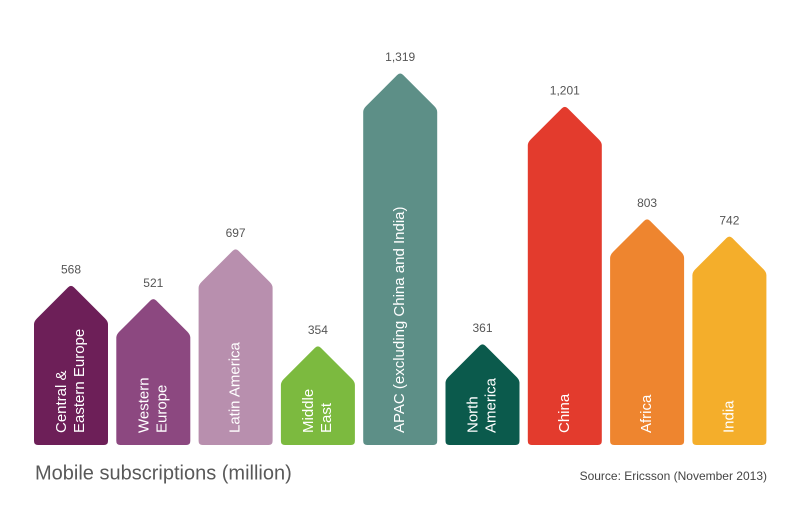 This screenshot has height=518, width=800. What do you see at coordinates (153, 283) in the screenshot?
I see `value-label: 521` at bounding box center [153, 283].